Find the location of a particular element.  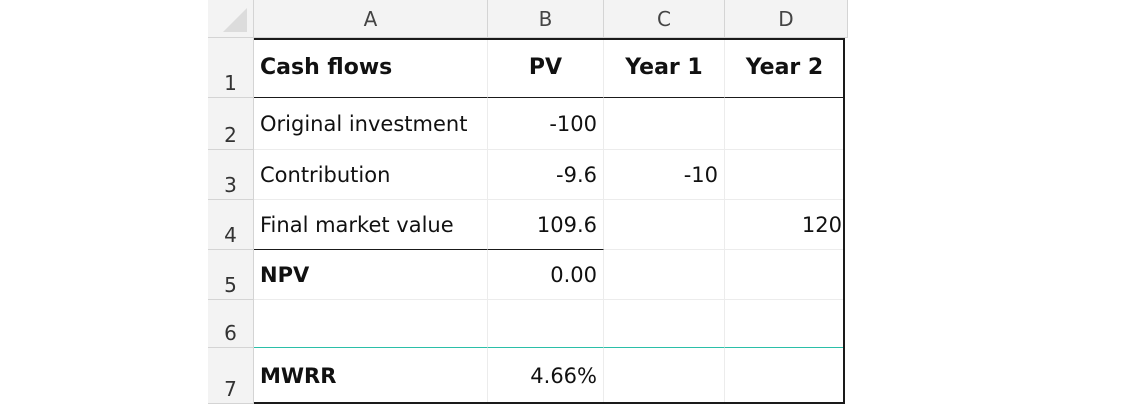

cell-d7 is located at coordinates (785, 376).